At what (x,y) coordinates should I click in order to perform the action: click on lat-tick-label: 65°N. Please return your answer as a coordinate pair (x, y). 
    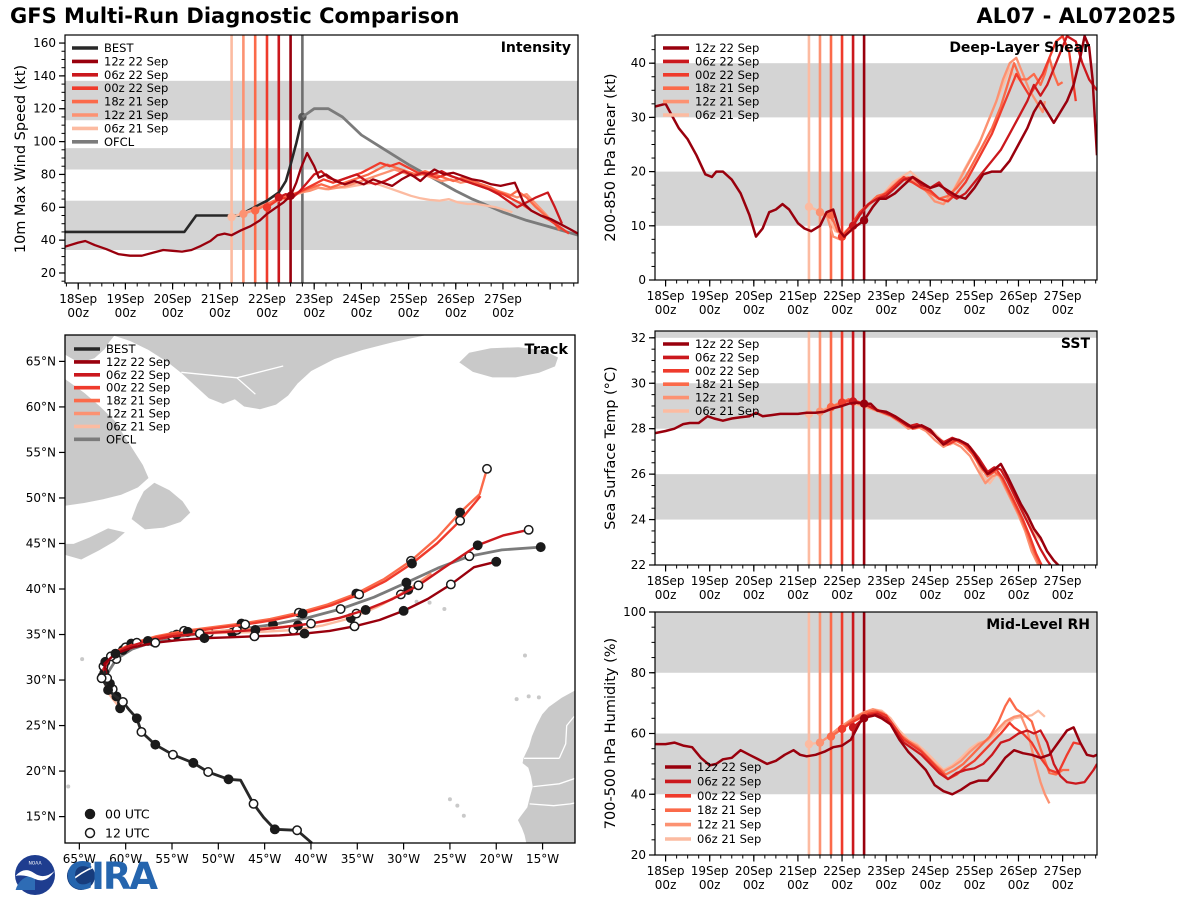
    Looking at the image, I should click on (41, 361).